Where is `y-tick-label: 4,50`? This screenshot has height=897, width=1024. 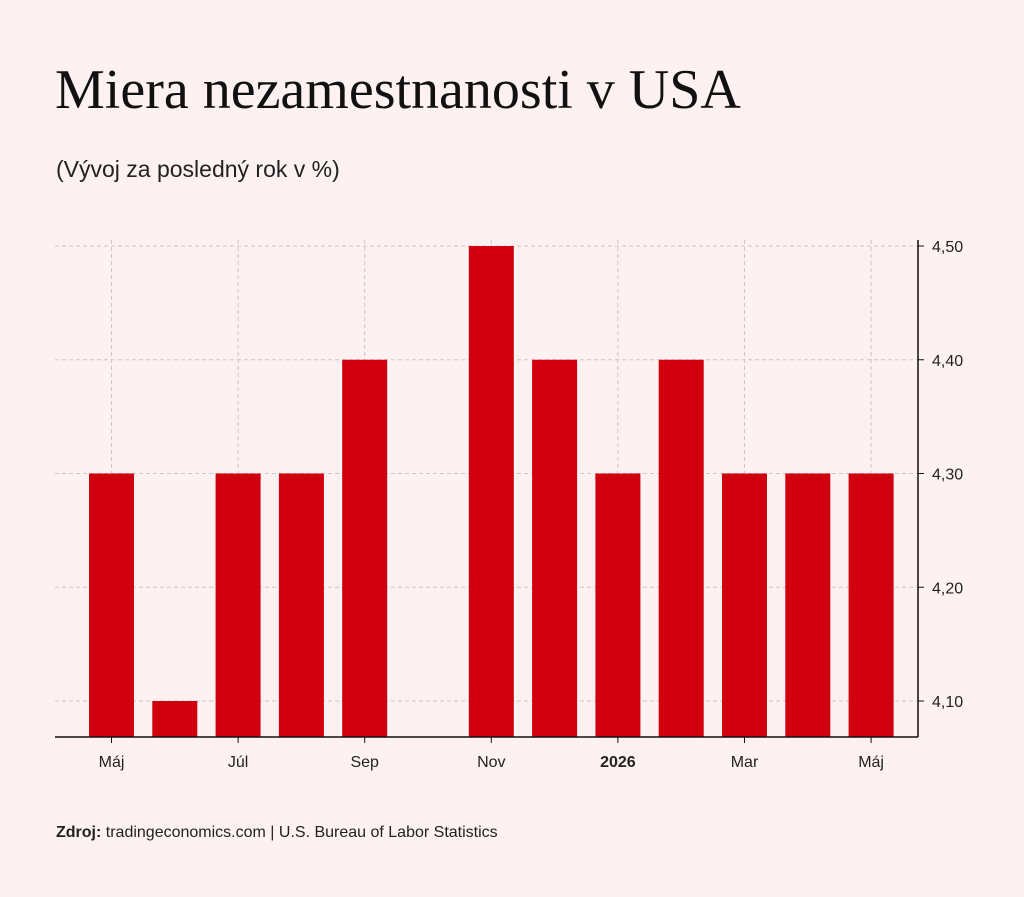
y-tick-label: 4,50 is located at coordinates (947, 247).